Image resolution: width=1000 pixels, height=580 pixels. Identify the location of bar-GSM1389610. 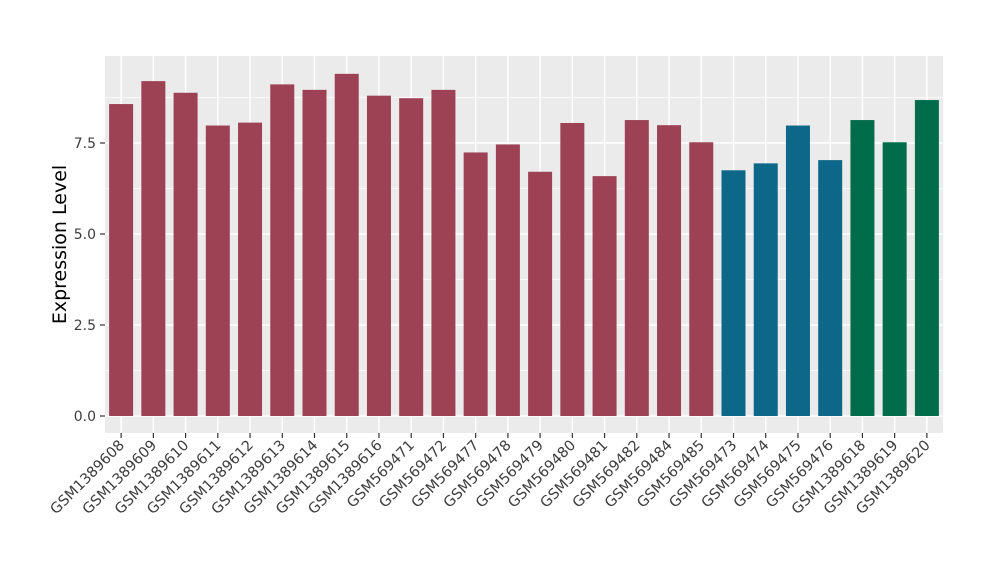
(185, 254).